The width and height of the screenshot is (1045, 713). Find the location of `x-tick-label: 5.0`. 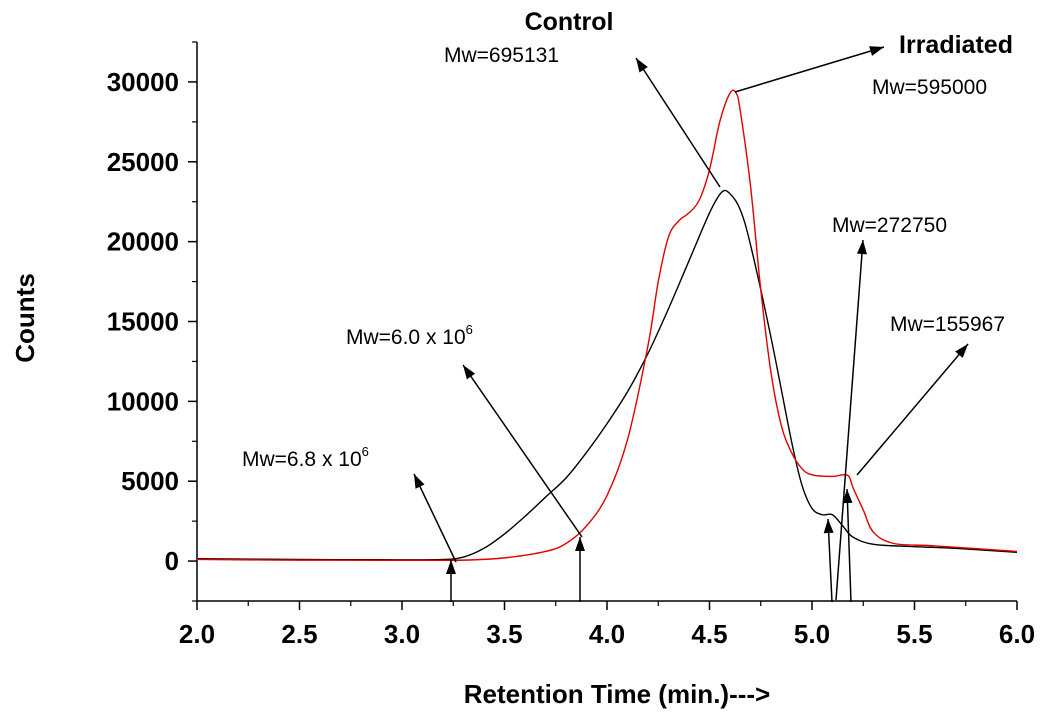

x-tick-label: 5.0 is located at coordinates (812, 634).